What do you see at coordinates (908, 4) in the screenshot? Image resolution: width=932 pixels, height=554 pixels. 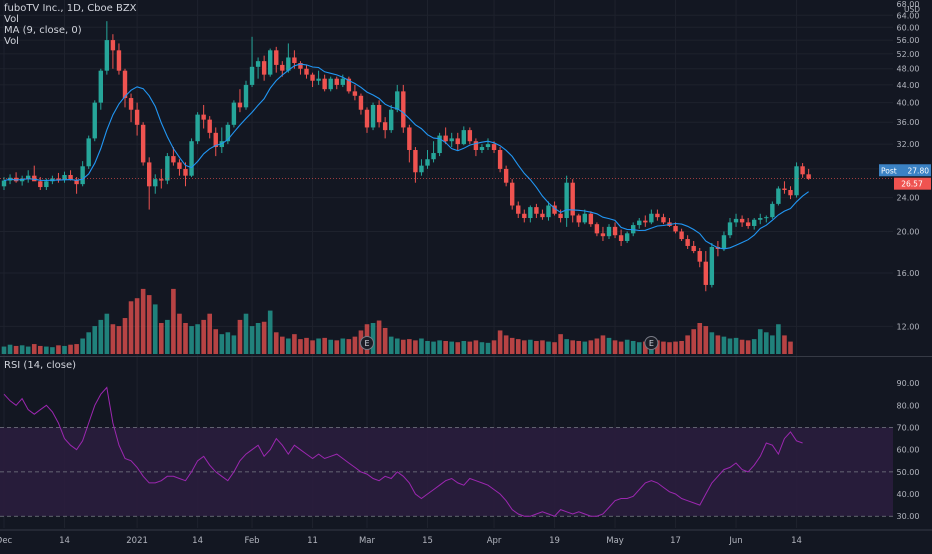 I see `price-tick-label: 68.00` at bounding box center [908, 4].